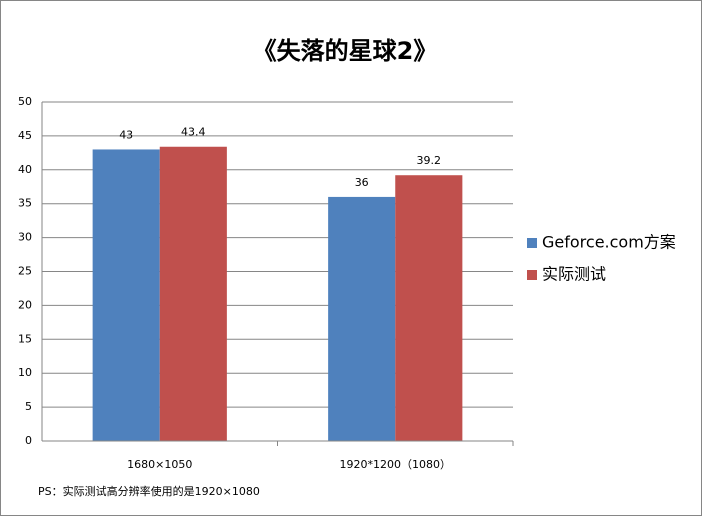 The image size is (702, 516). Describe the element at coordinates (574, 274) in the screenshot. I see `legend-label: 实际测试` at that location.